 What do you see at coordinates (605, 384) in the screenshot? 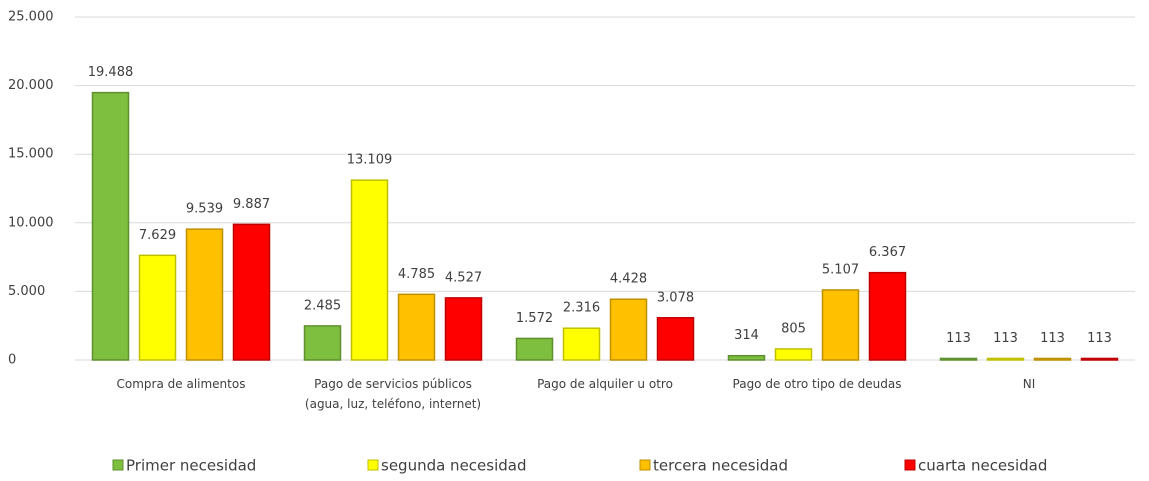
I see `x-tick-label: Pago de alquiler u otro` at bounding box center [605, 384].